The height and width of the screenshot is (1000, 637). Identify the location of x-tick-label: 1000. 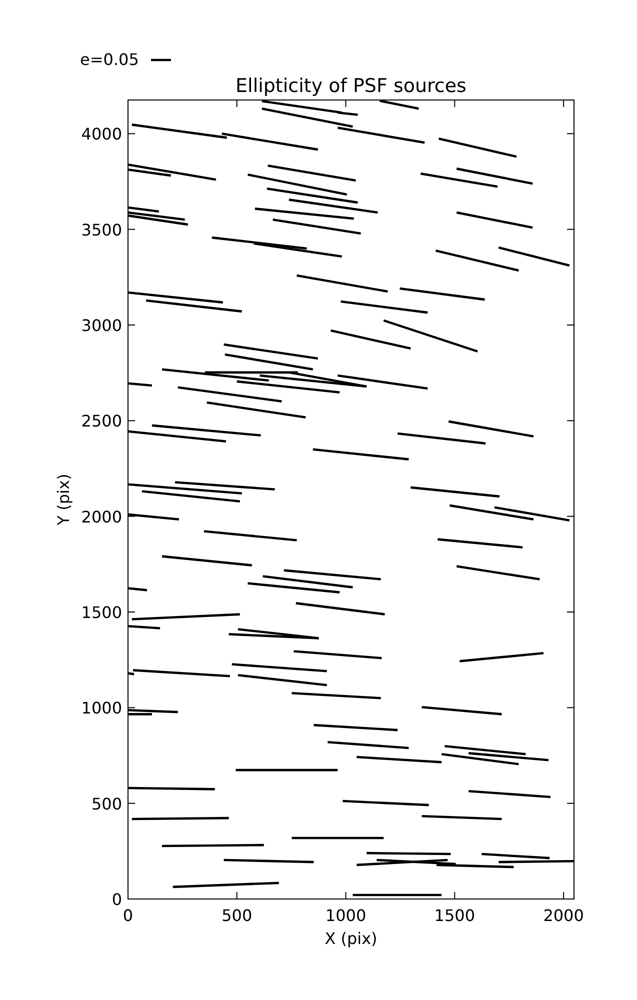
(345, 915).